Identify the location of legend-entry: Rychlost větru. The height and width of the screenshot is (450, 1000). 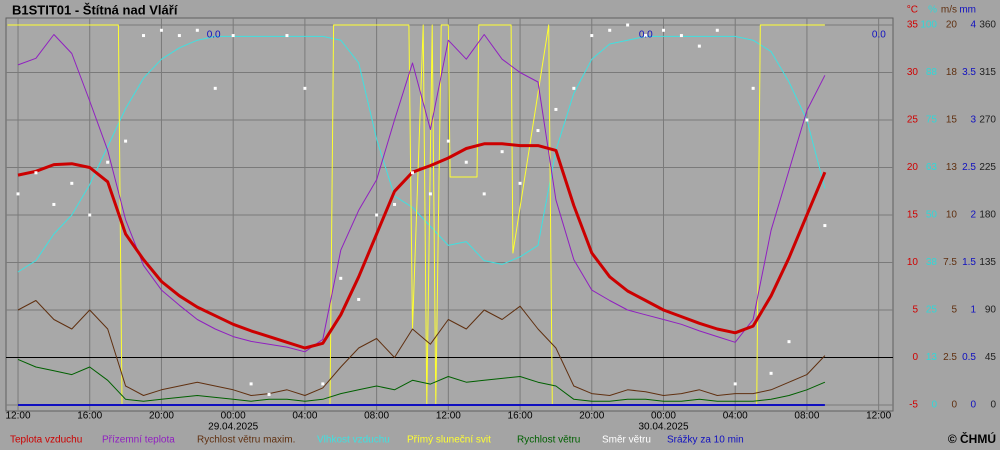
(548, 440).